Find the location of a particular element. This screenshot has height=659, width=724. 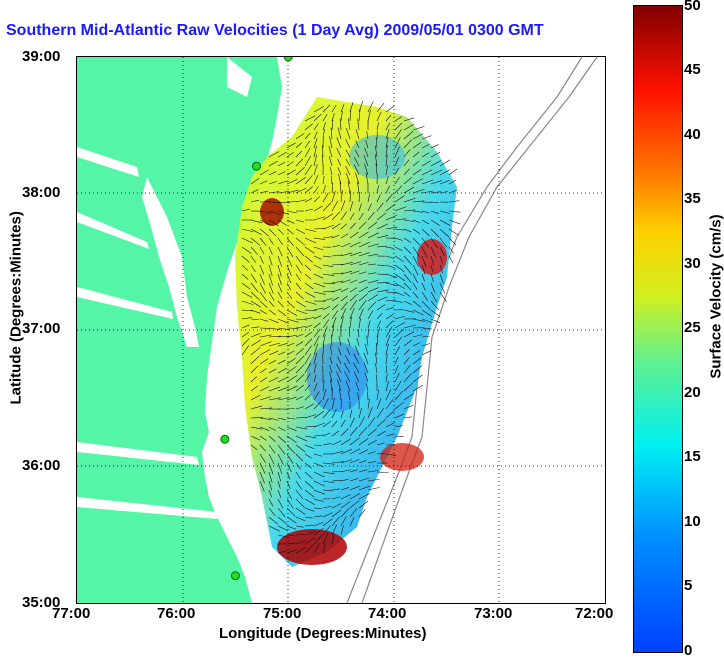

xtick: 75:00 is located at coordinates (282, 613).